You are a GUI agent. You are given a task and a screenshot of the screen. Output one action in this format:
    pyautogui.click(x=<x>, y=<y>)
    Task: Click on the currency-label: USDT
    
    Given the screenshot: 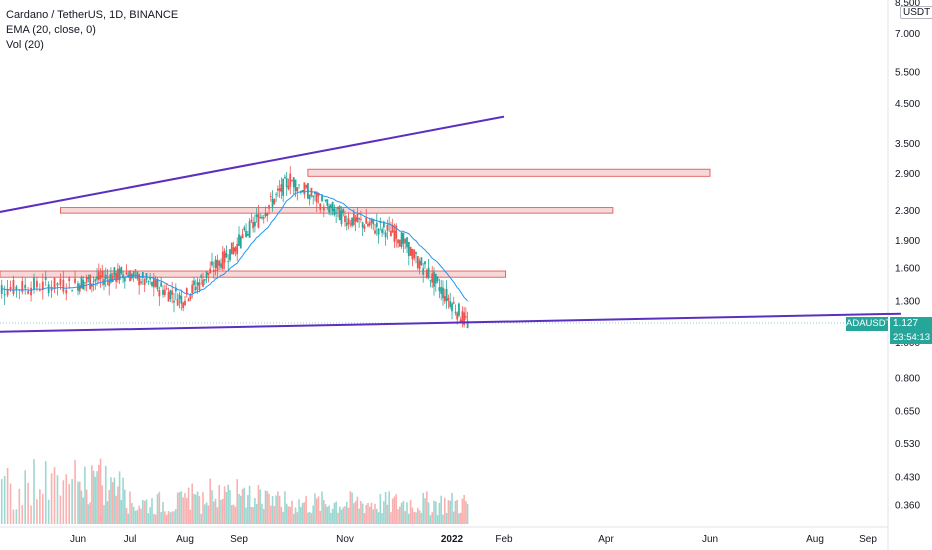 What is the action you would take?
    pyautogui.click(x=916, y=12)
    